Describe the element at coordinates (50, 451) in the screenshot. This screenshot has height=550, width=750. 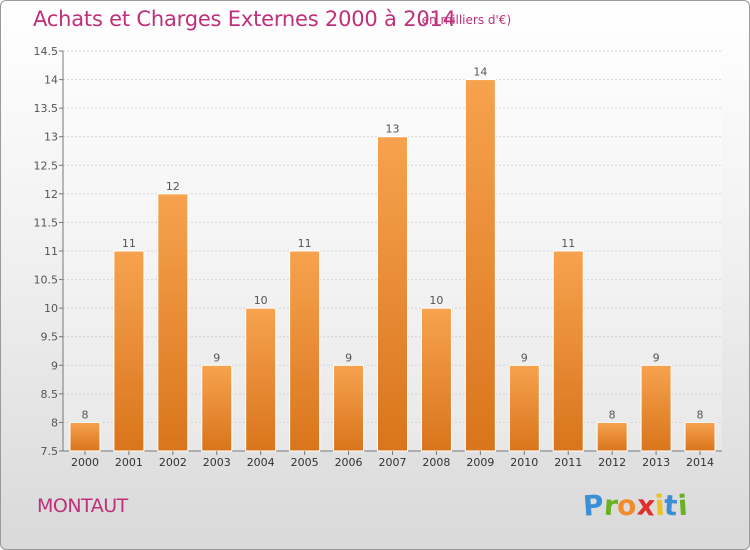
I see `y-tick-label: 7.5` at that location.